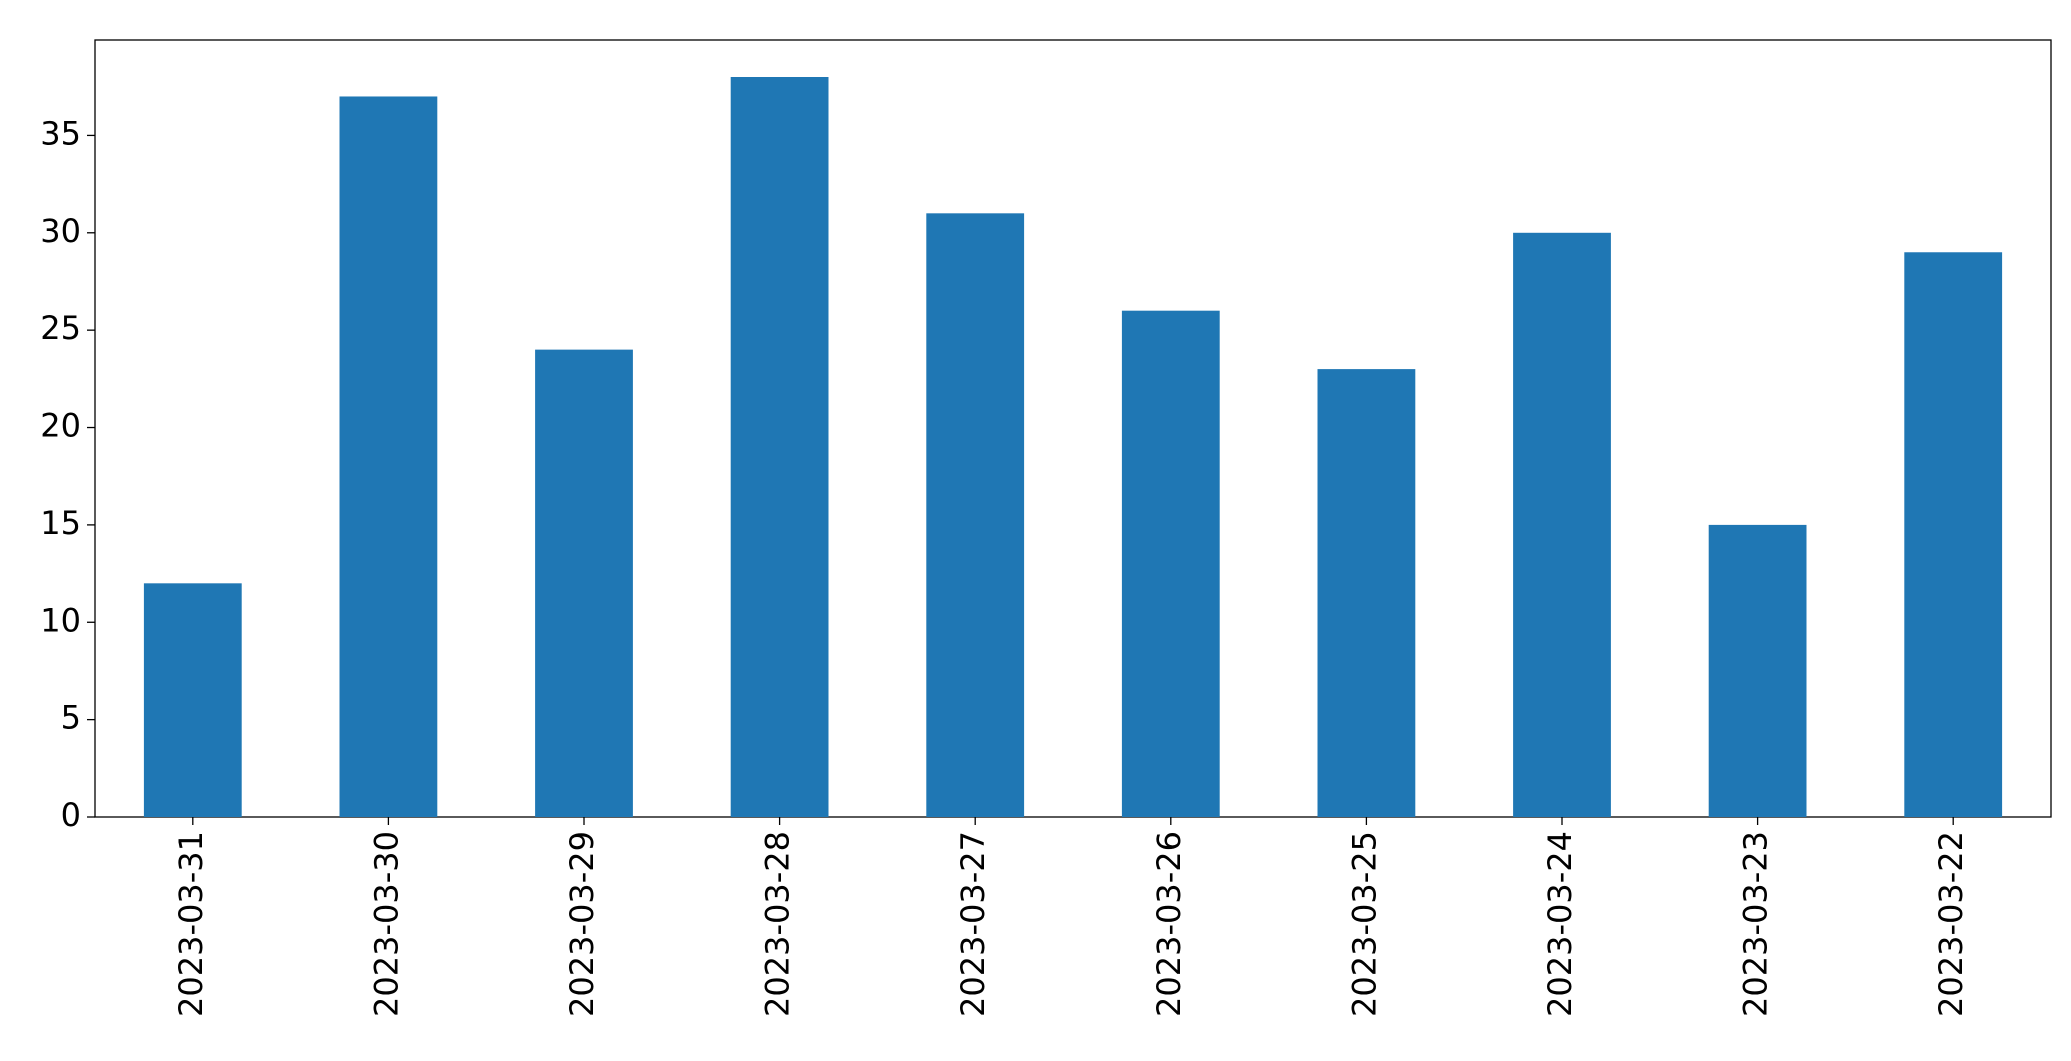  Describe the element at coordinates (582, 924) in the screenshot. I see `x-tick-label: 2023-03-29` at that location.